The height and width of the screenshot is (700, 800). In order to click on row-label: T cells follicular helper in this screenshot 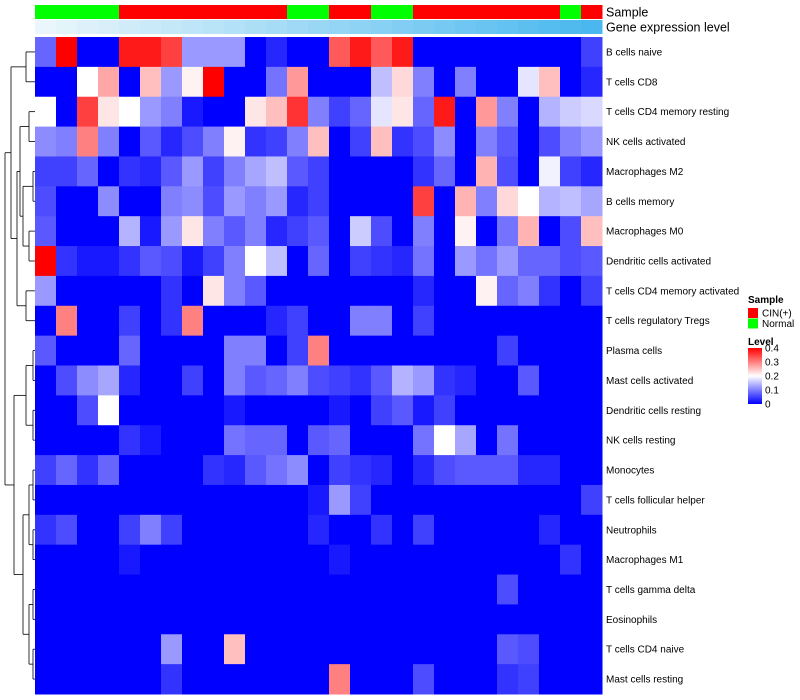, I will do `click(655, 500)`.